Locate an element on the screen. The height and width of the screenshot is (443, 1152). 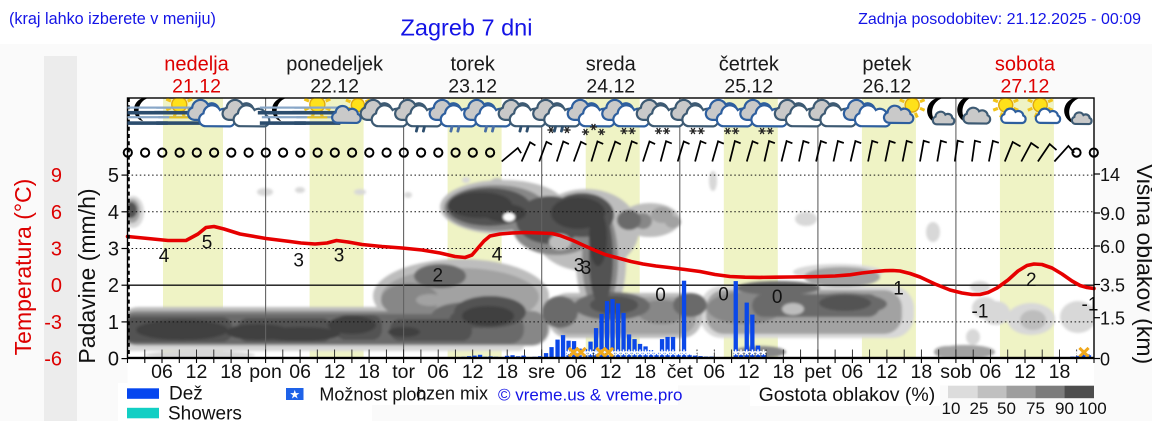
svg-text: 27.12 is located at coordinates (1025, 87).